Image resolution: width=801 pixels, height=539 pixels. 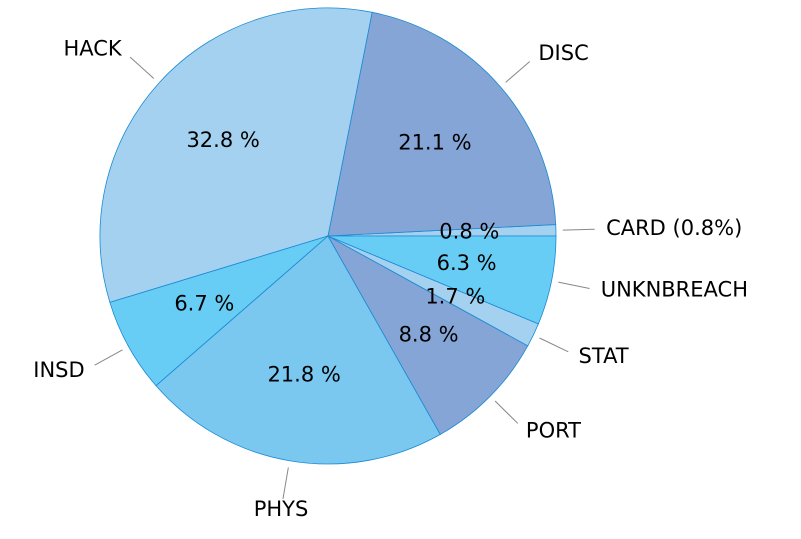 I want to click on value-label: 1.7 %, so click(x=455, y=296).